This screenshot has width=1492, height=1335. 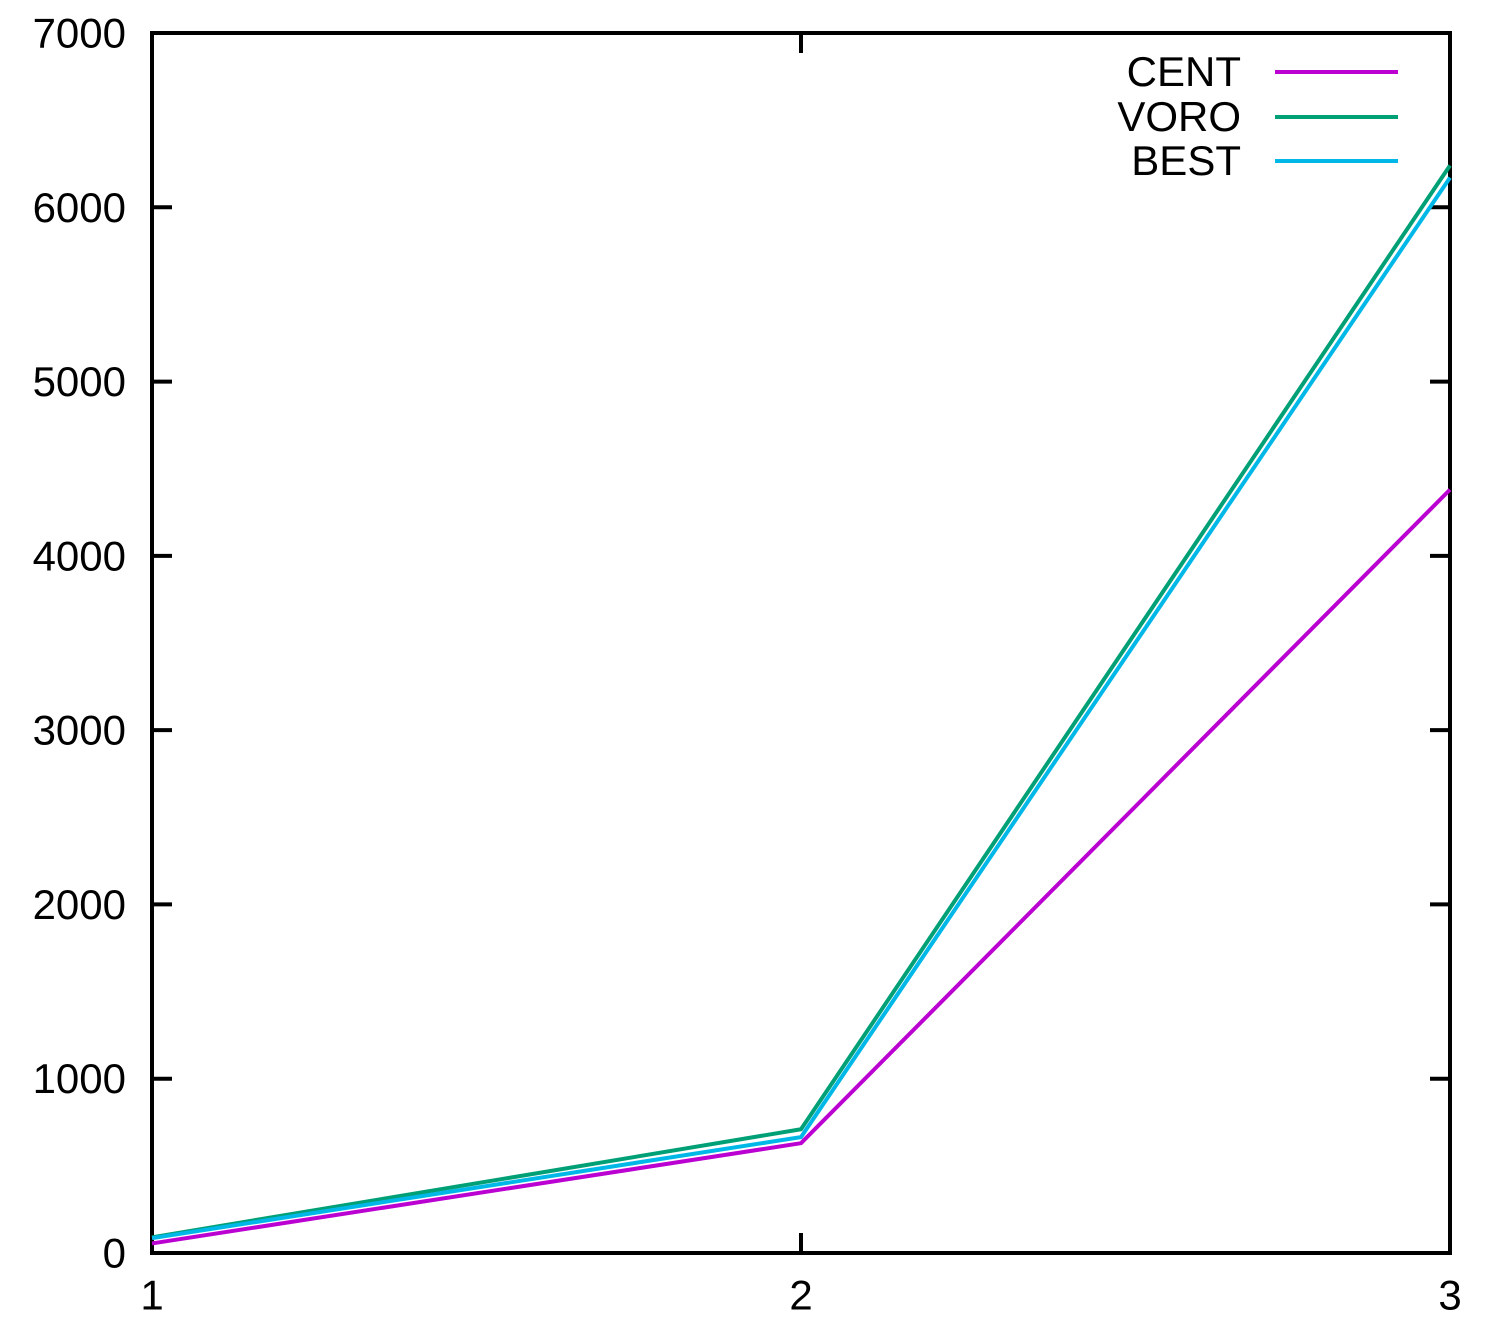 I want to click on y-tick-label: 0, so click(x=114, y=1253).